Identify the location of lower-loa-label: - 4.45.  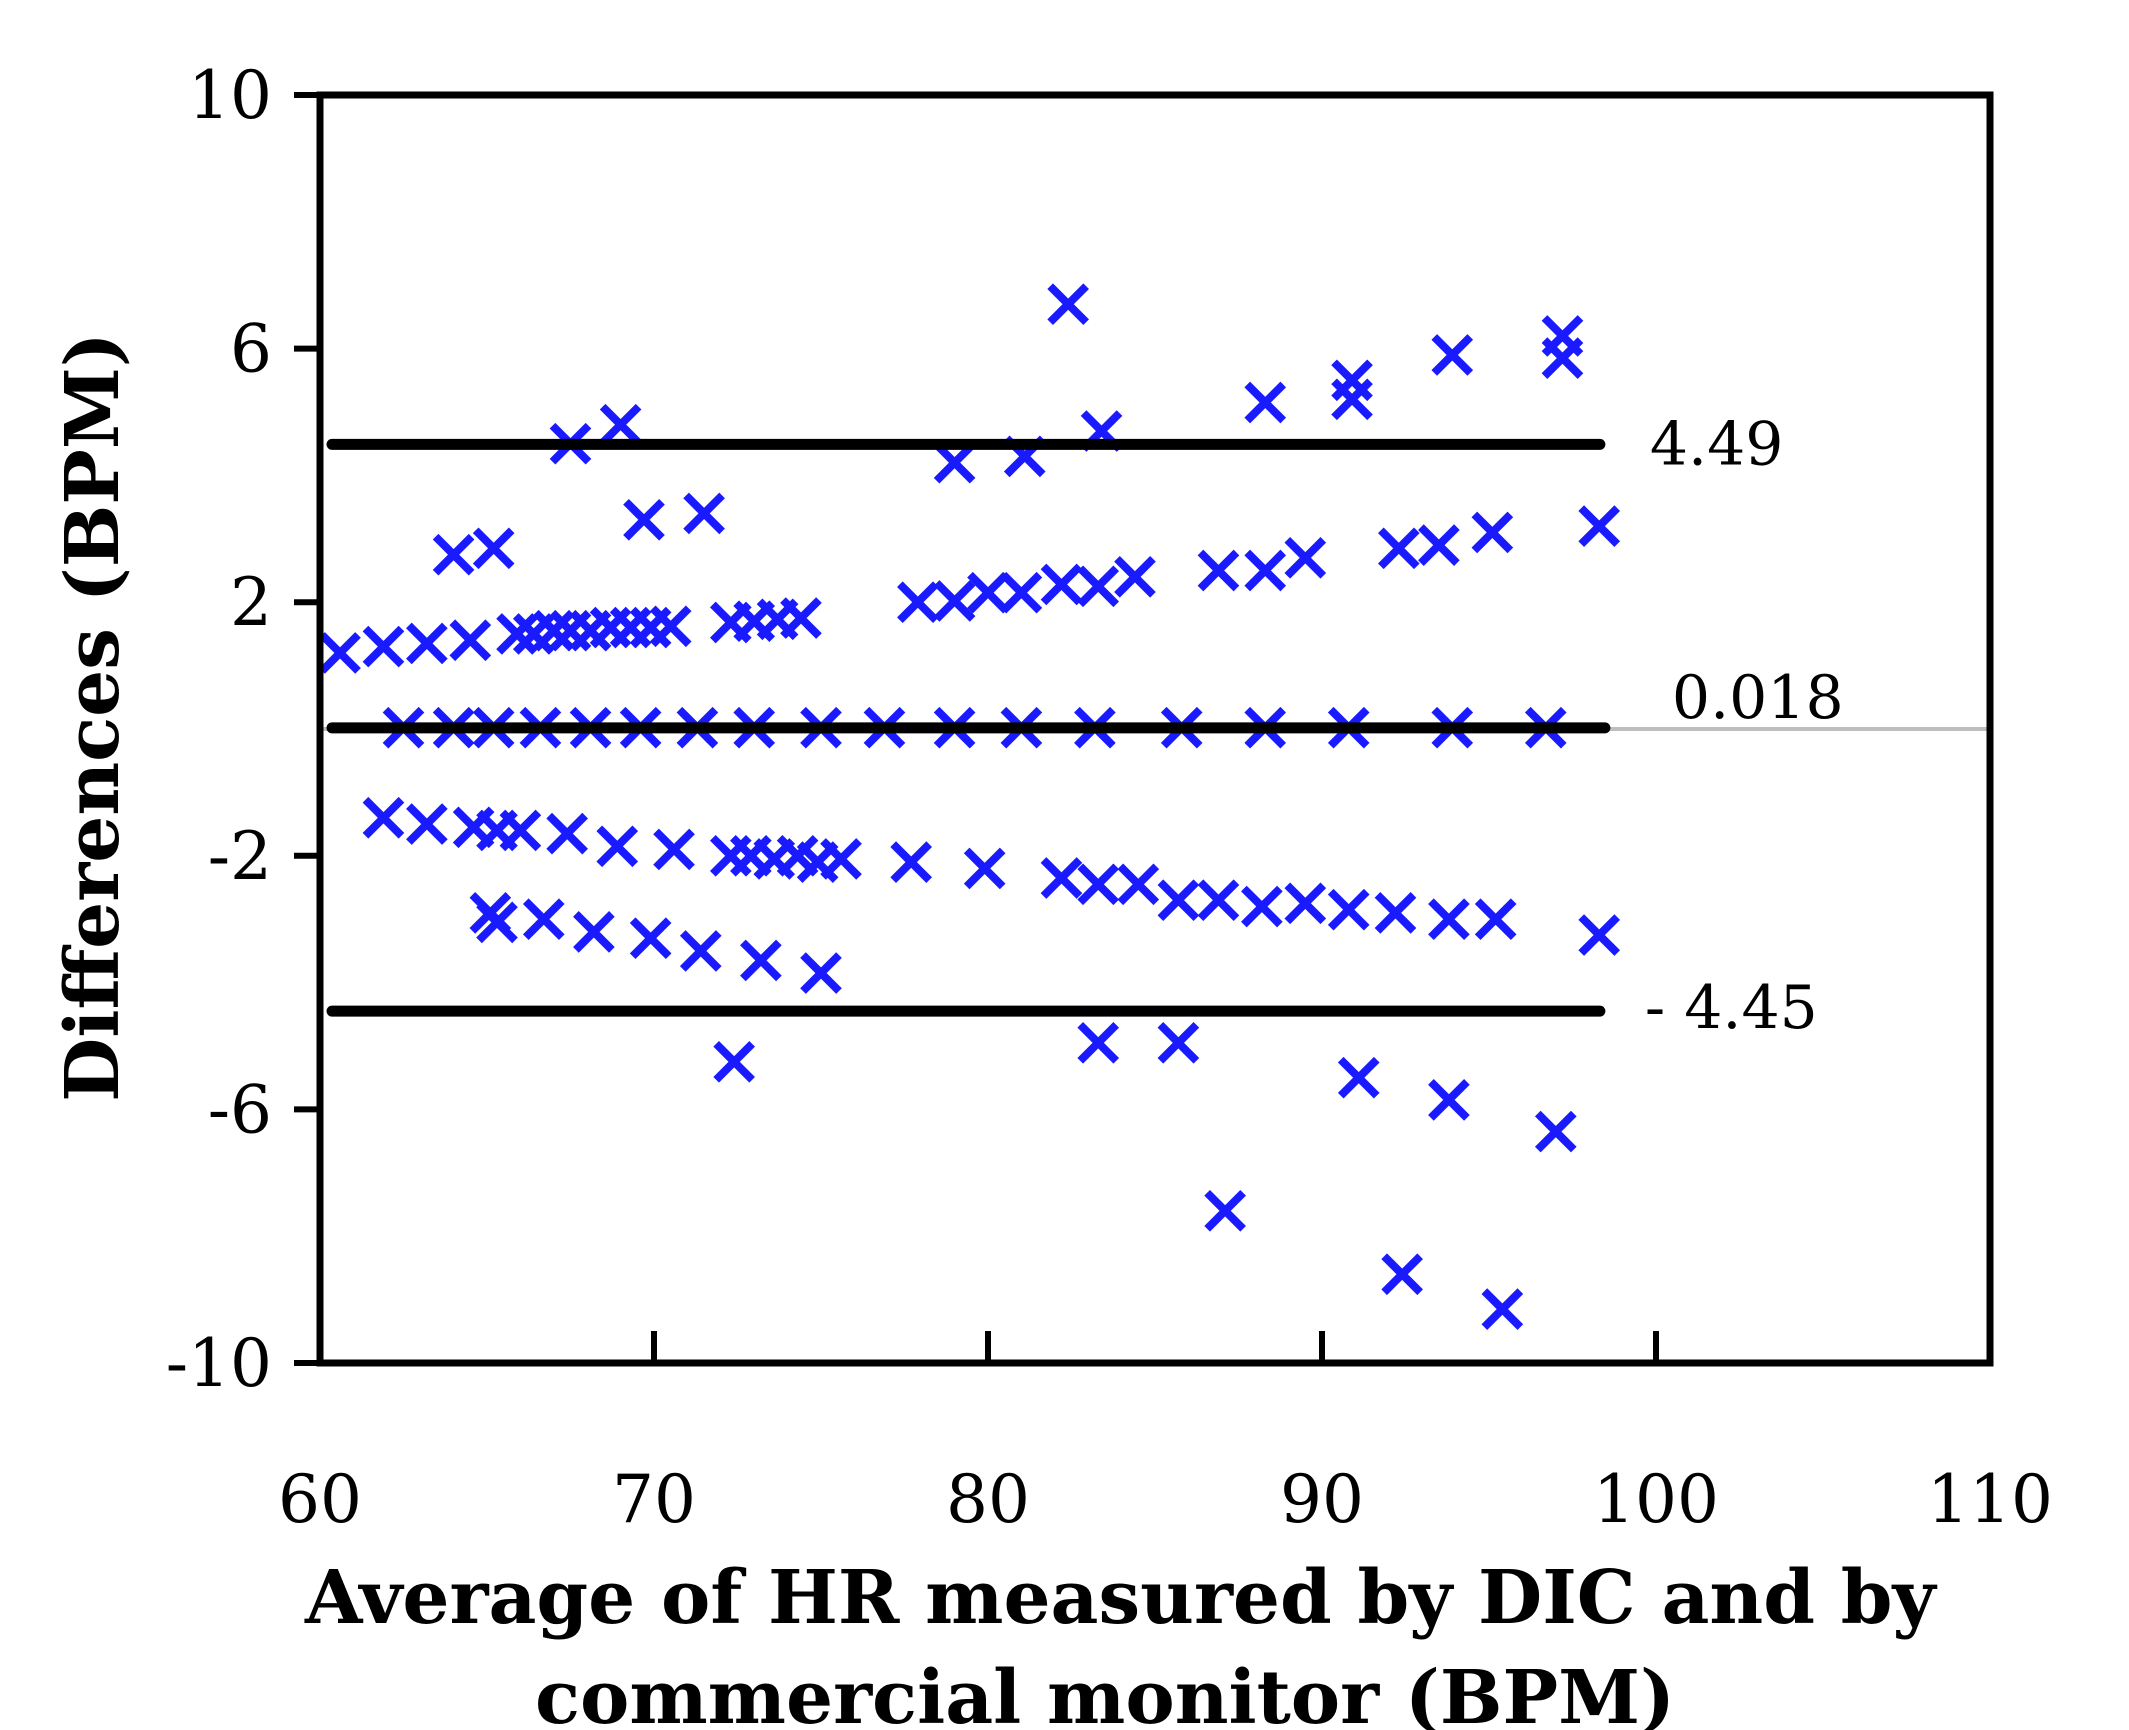
(1731, 1008).